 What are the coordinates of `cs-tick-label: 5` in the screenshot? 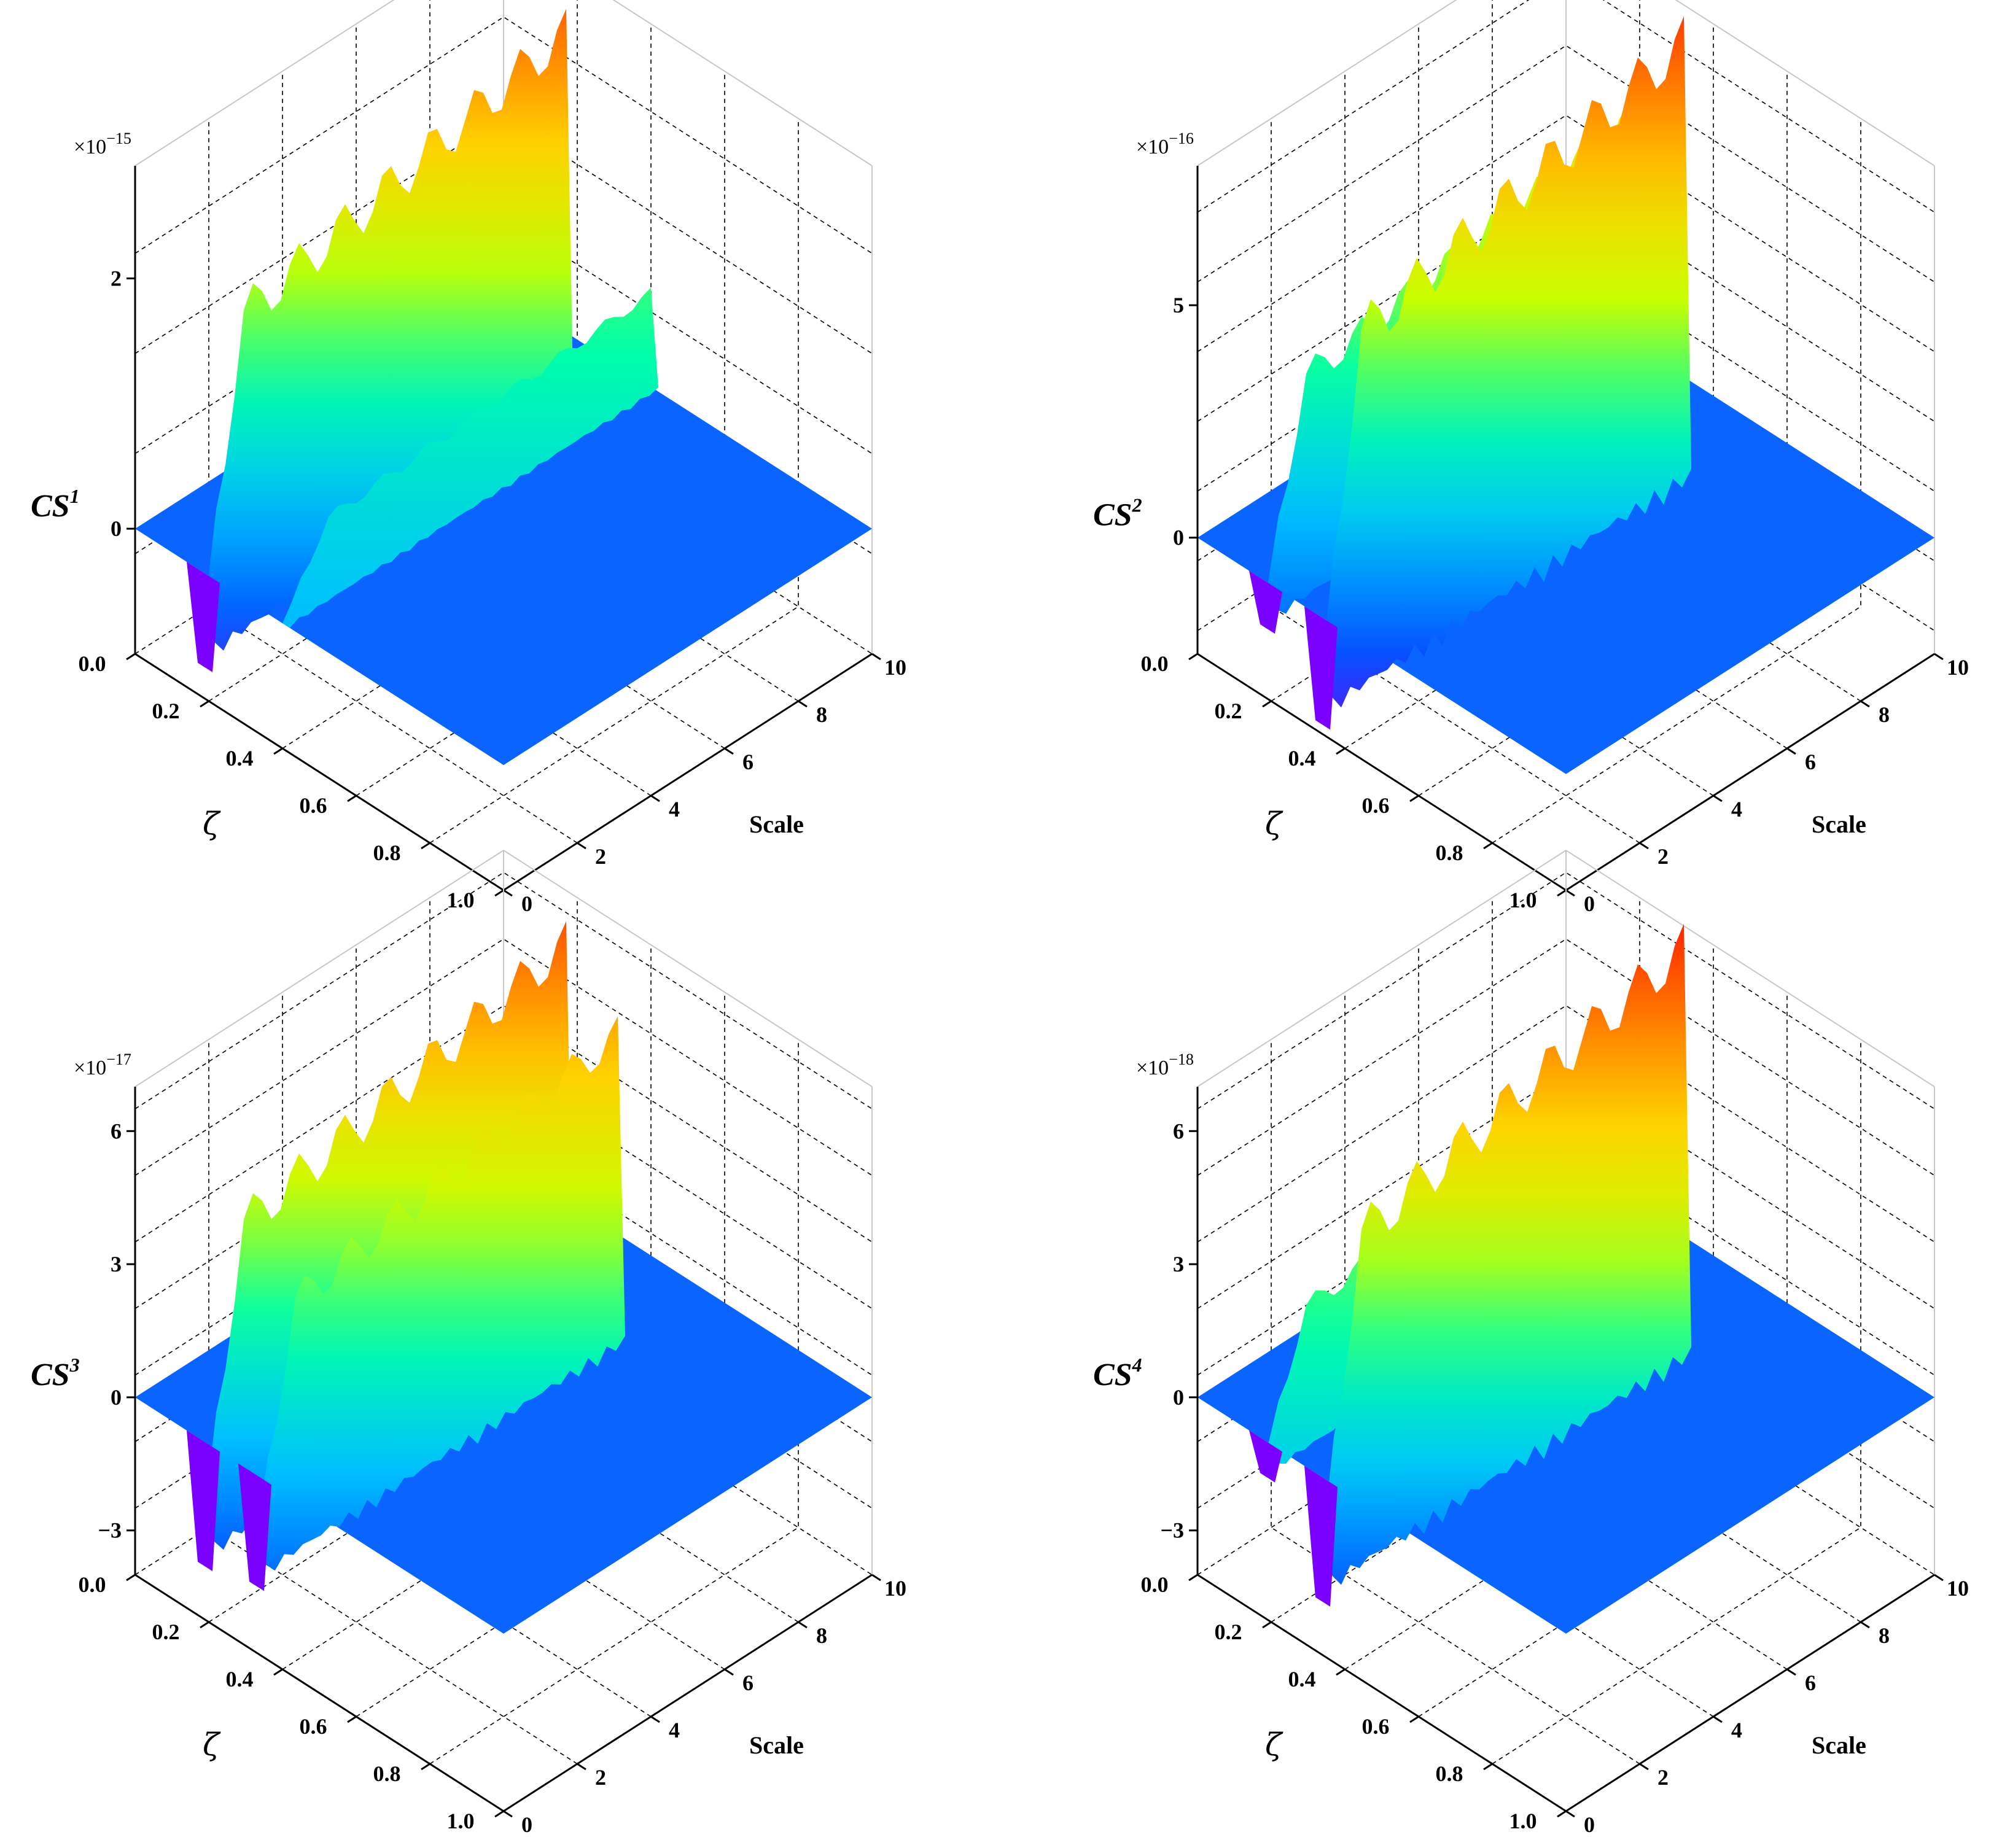 It's located at (1178, 305).